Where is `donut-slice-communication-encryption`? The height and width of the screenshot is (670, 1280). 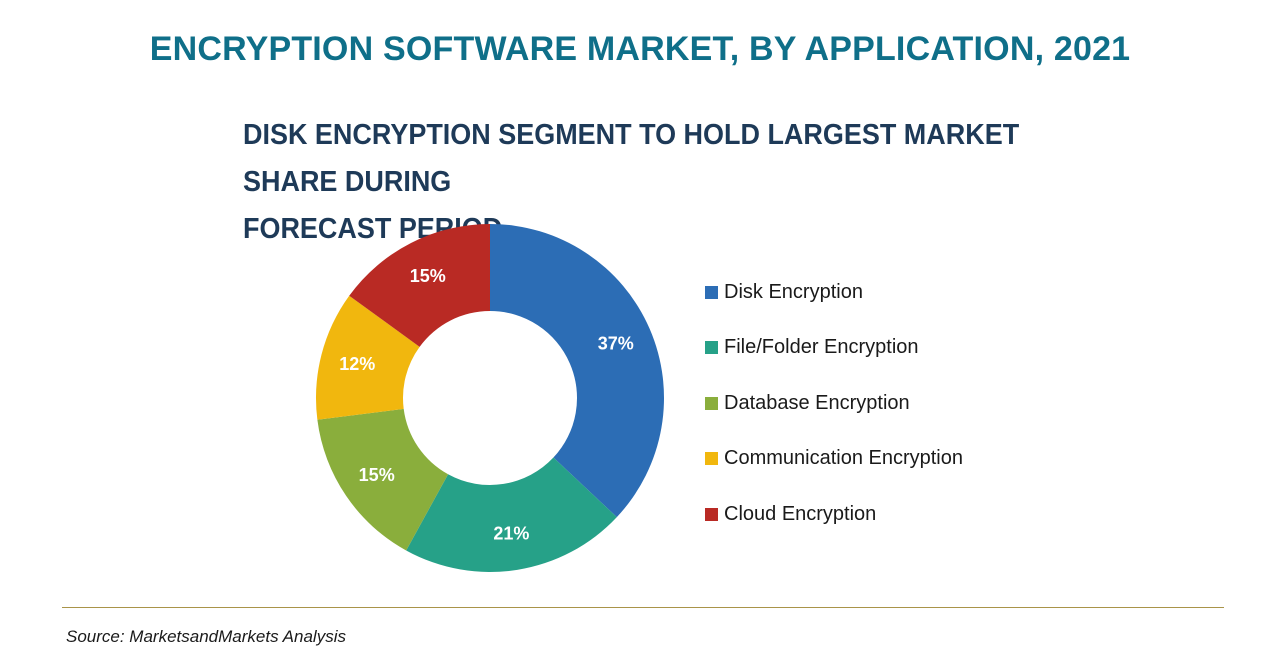
donut-slice-communication-encryption is located at coordinates (368, 357).